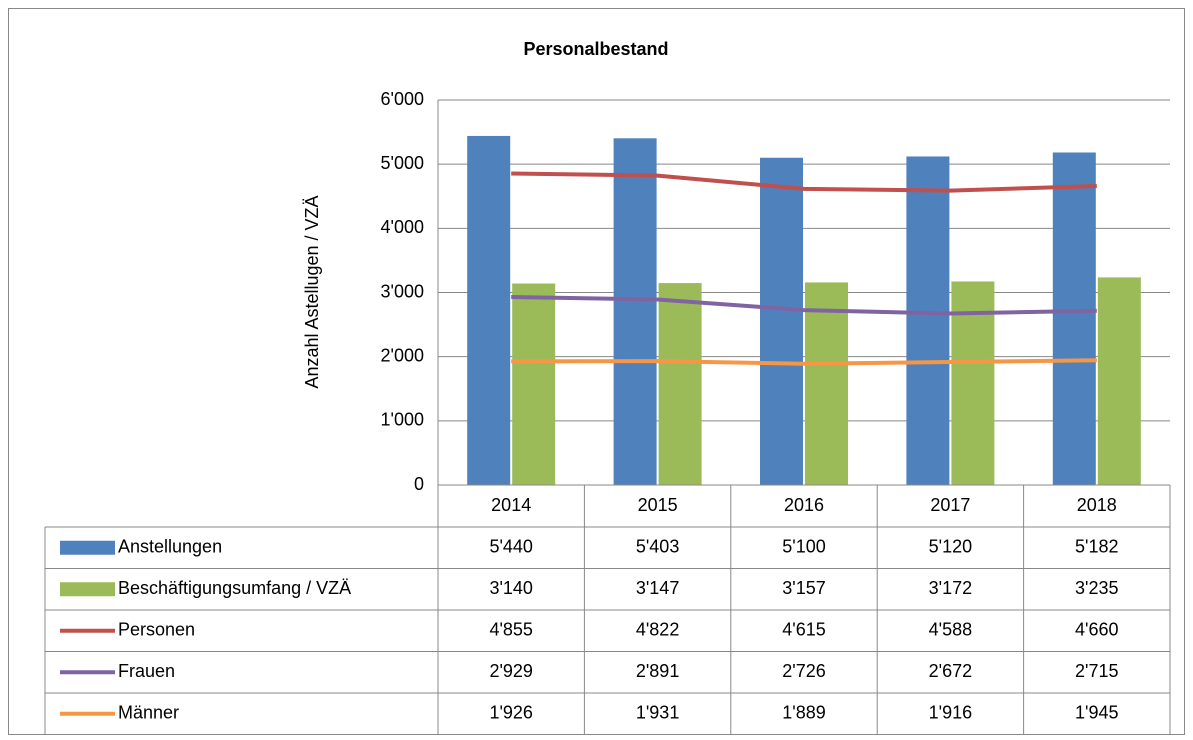  What do you see at coordinates (419, 484) in the screenshot?
I see `y-tick-label: 0` at bounding box center [419, 484].